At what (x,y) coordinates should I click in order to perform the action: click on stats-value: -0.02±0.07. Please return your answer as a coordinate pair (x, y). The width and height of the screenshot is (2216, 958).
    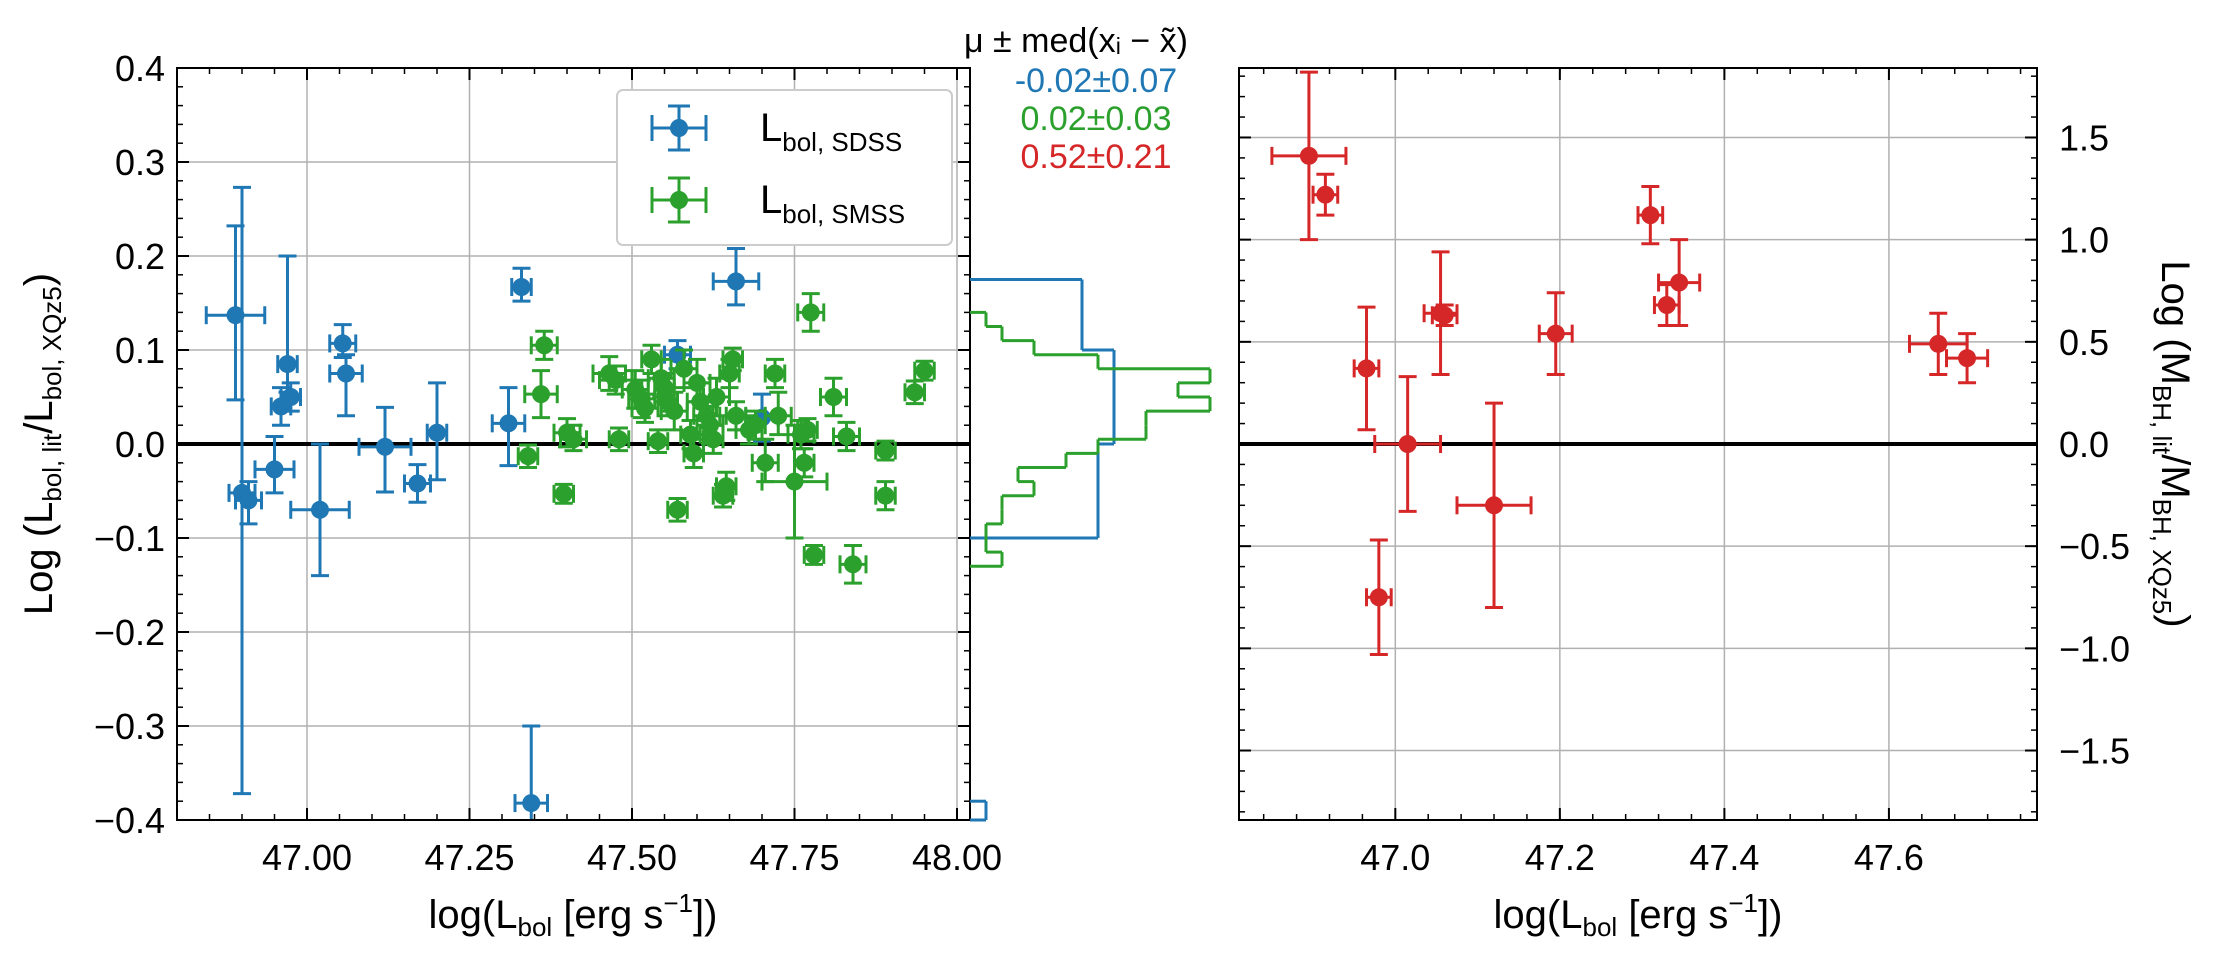
    Looking at the image, I should click on (1096, 81).